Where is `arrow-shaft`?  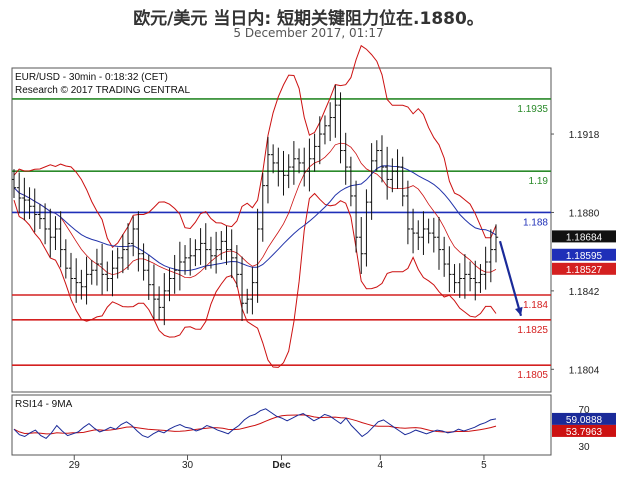
arrow-shaft is located at coordinates (510, 278).